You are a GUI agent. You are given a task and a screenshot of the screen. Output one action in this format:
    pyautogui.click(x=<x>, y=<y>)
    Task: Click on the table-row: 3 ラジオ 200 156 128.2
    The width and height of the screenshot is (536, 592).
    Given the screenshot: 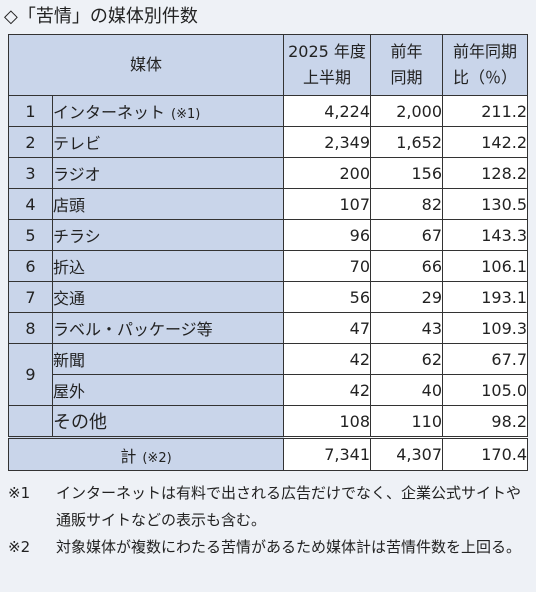 What is the action you would take?
    pyautogui.click(x=268, y=173)
    